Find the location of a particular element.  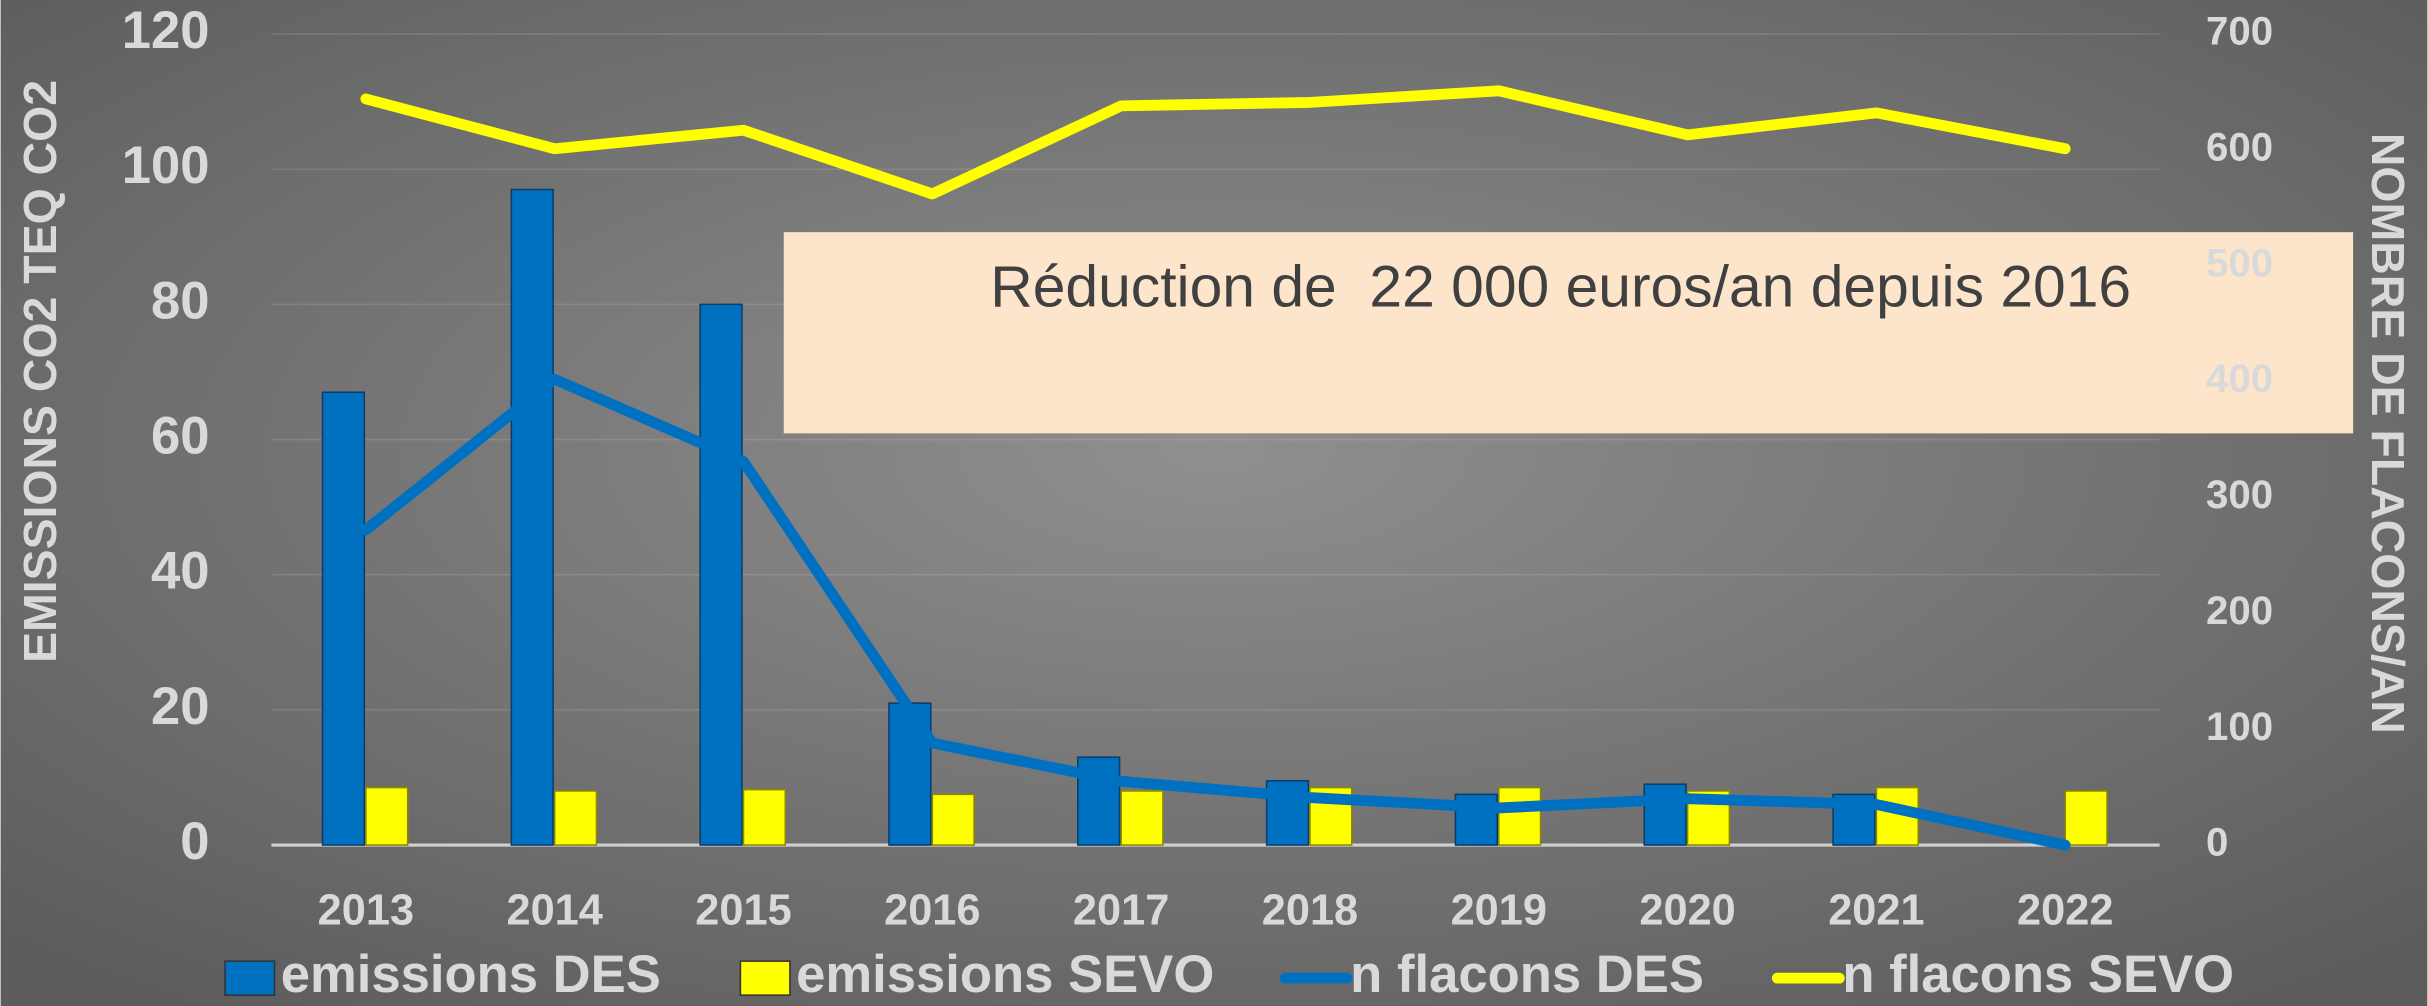

legend-label: n flacons DES is located at coordinates (1527, 974).